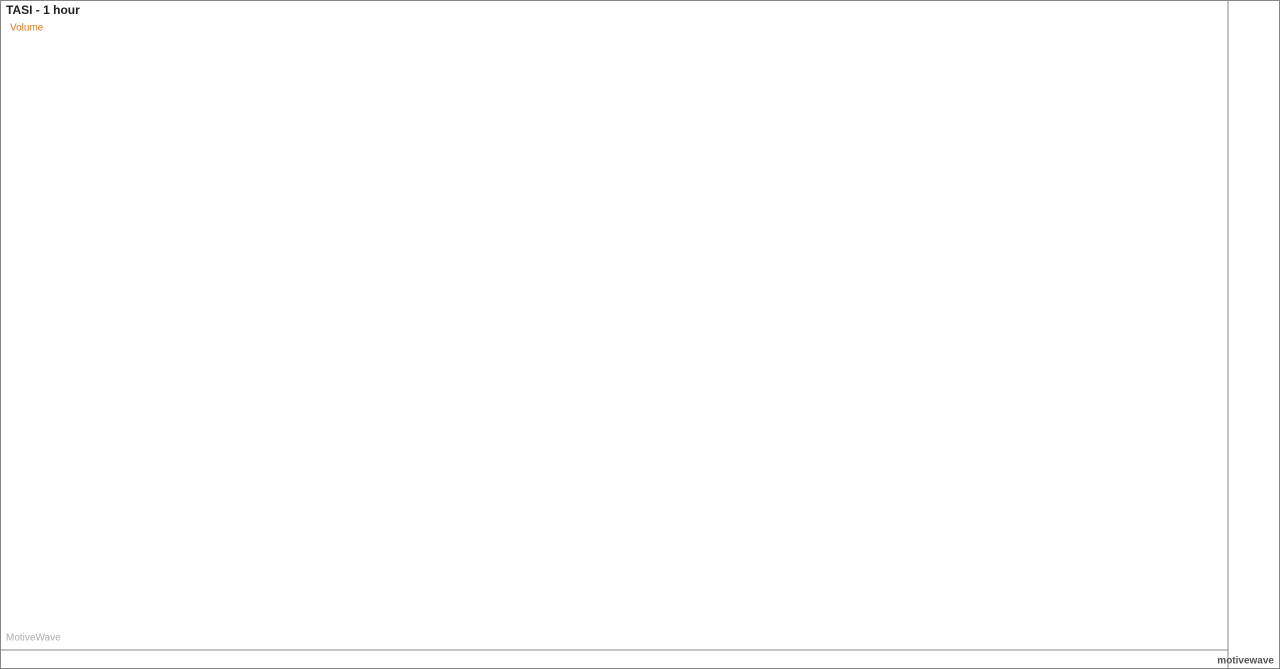 Image resolution: width=1280 pixels, height=669 pixels. I want to click on watermark: motivewave, so click(1245, 661).